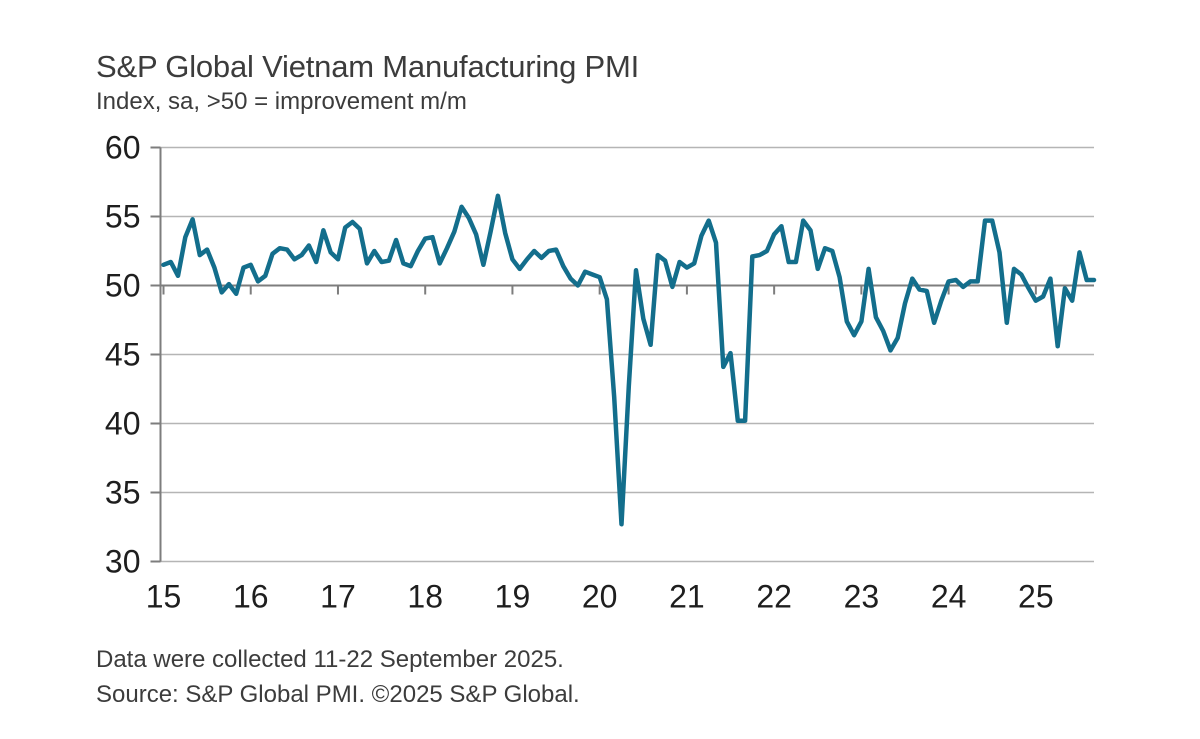 The width and height of the screenshot is (1200, 739). I want to click on x-tick-label-19: 19, so click(513, 597).